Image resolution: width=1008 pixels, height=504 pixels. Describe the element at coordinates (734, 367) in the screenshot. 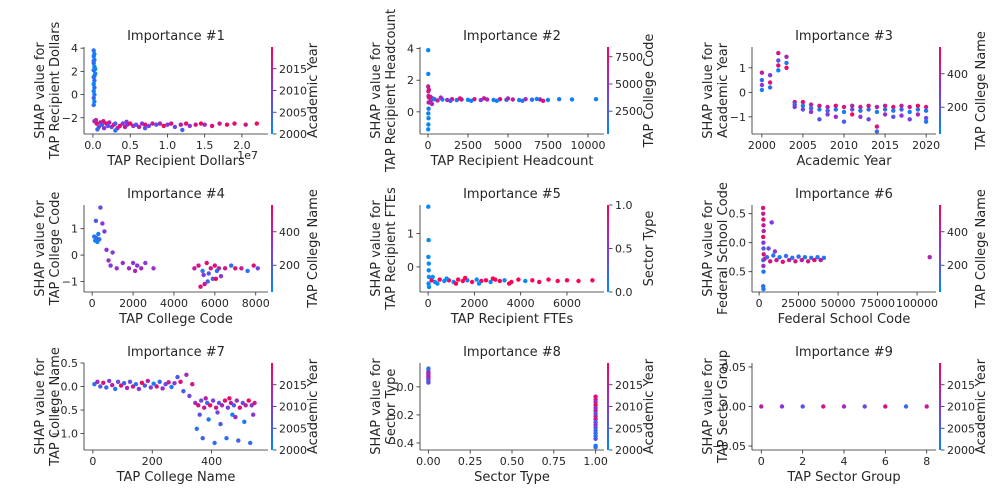

I see `y-tick-label: 0.05` at that location.